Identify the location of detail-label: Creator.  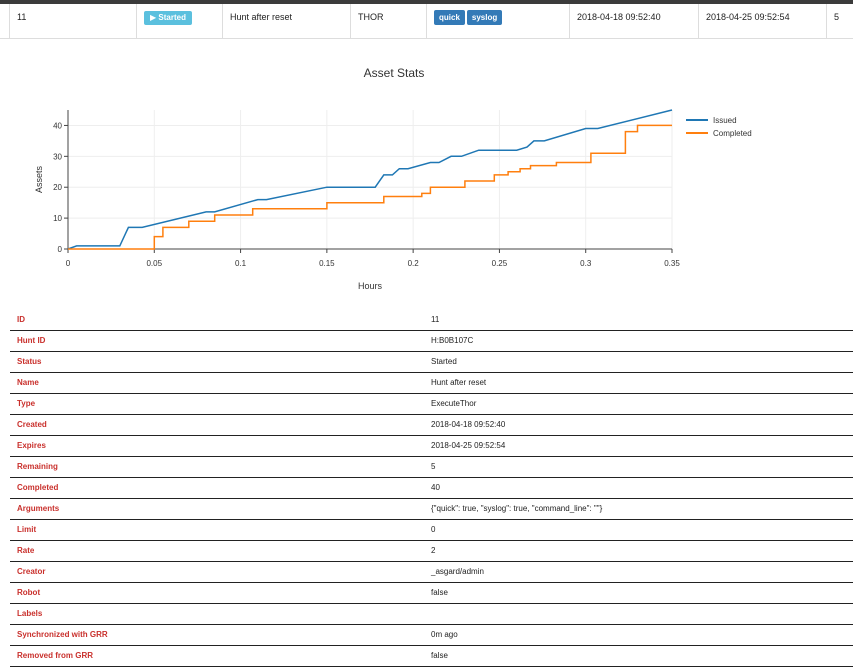
(31, 571).